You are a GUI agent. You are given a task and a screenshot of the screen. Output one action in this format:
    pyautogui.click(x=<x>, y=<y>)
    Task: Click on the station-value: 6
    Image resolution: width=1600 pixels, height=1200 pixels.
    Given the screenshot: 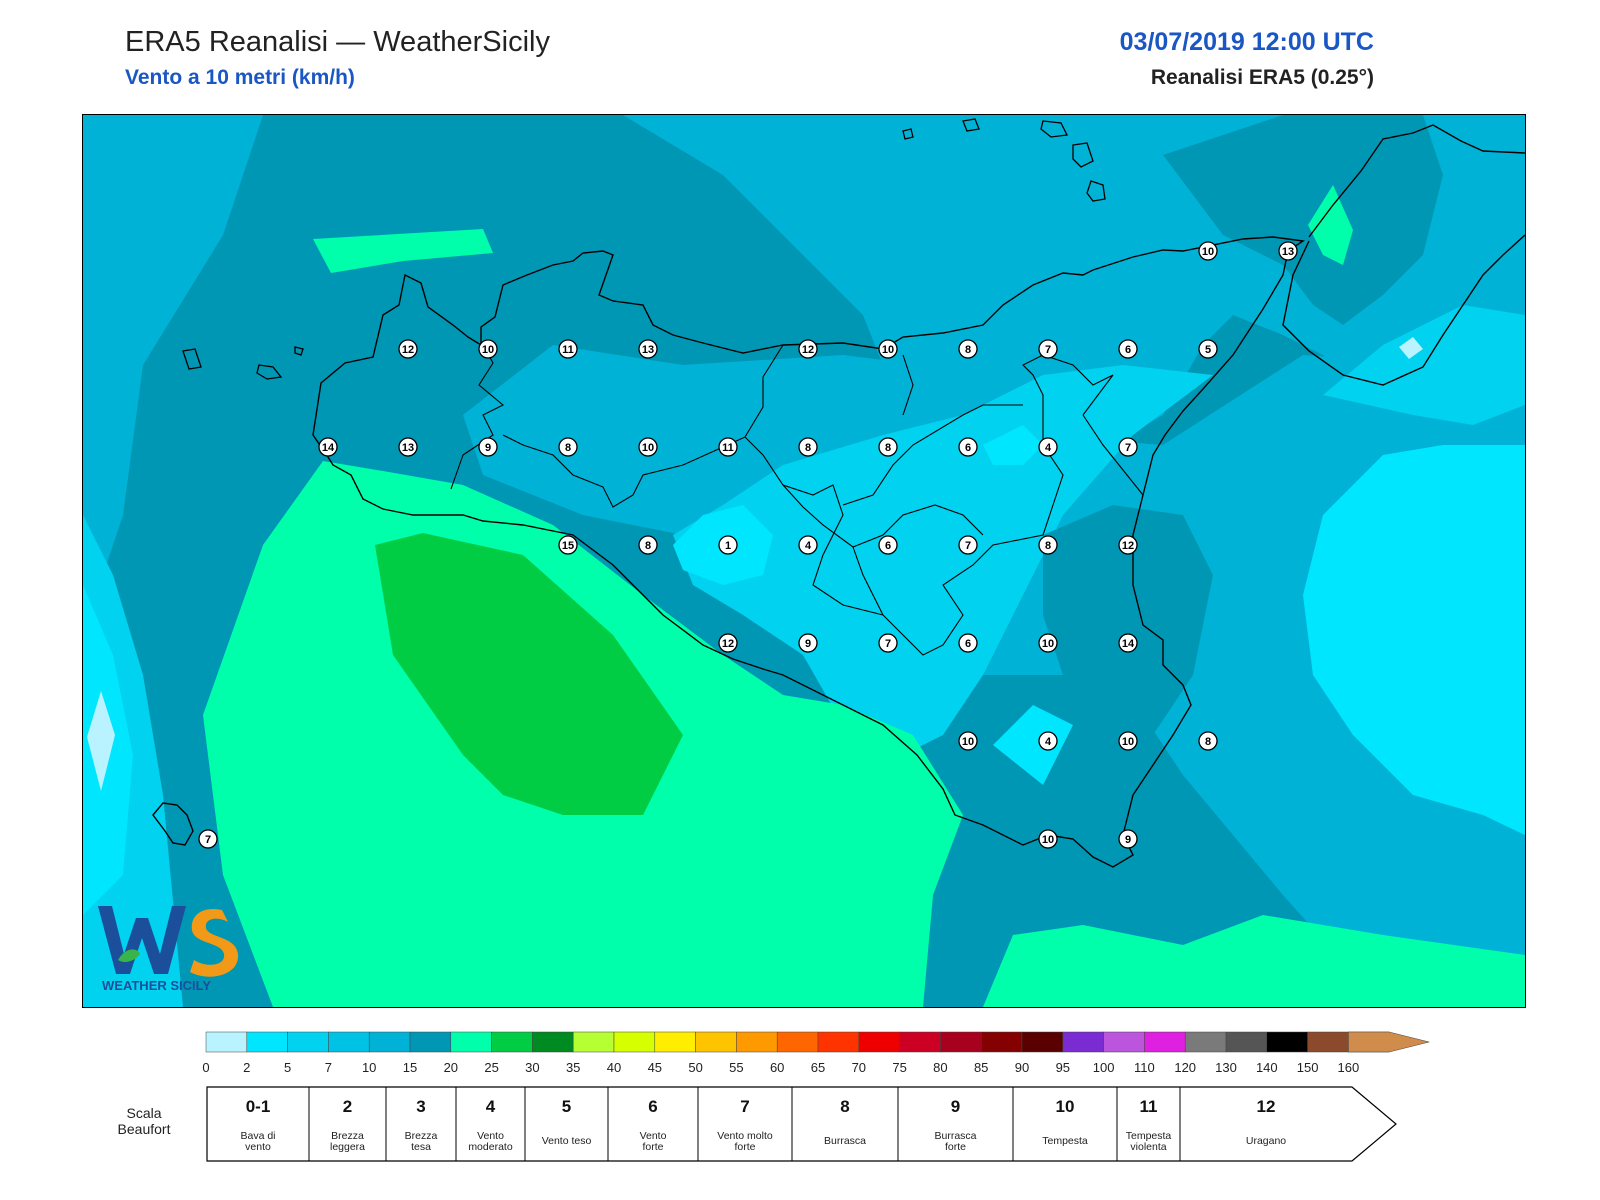 What is the action you would take?
    pyautogui.click(x=1128, y=350)
    